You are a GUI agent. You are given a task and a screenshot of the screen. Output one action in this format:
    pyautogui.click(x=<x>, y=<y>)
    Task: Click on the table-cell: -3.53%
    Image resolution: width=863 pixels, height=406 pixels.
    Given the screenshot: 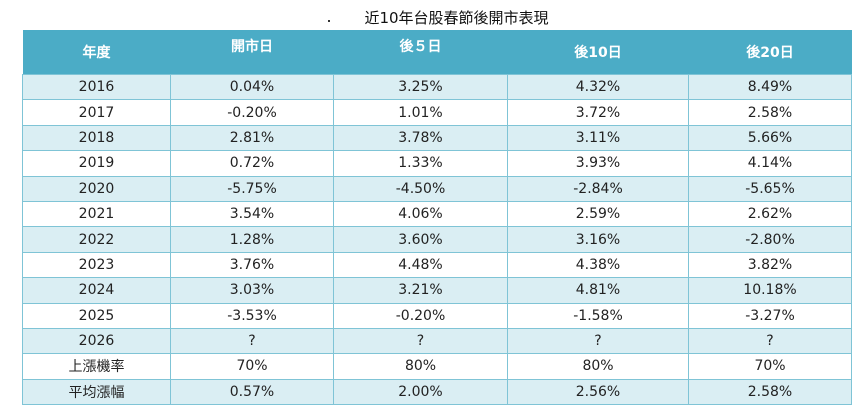 What is the action you would take?
    pyautogui.click(x=252, y=315)
    